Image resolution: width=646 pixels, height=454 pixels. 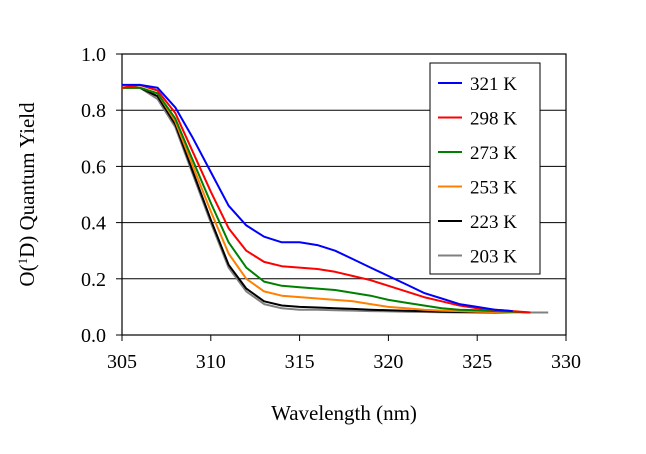 I want to click on legend-label: 298 K, so click(x=493, y=119).